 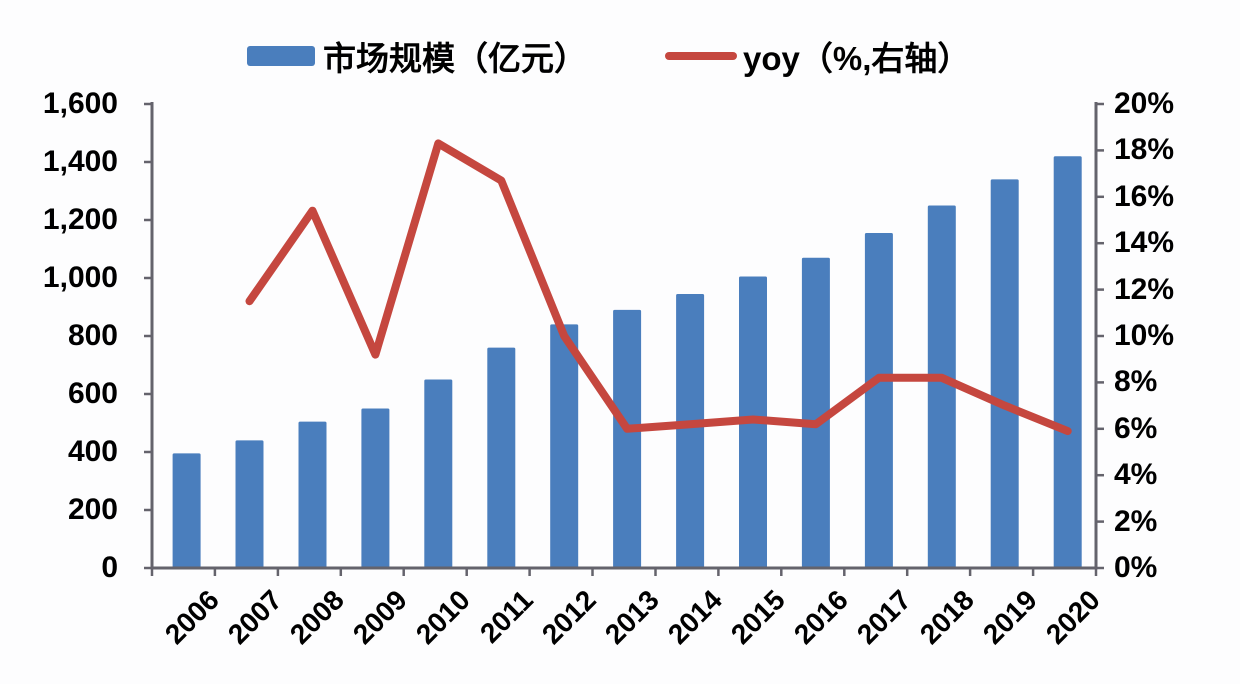 I want to click on line-swatch-icon, so click(x=701, y=56).